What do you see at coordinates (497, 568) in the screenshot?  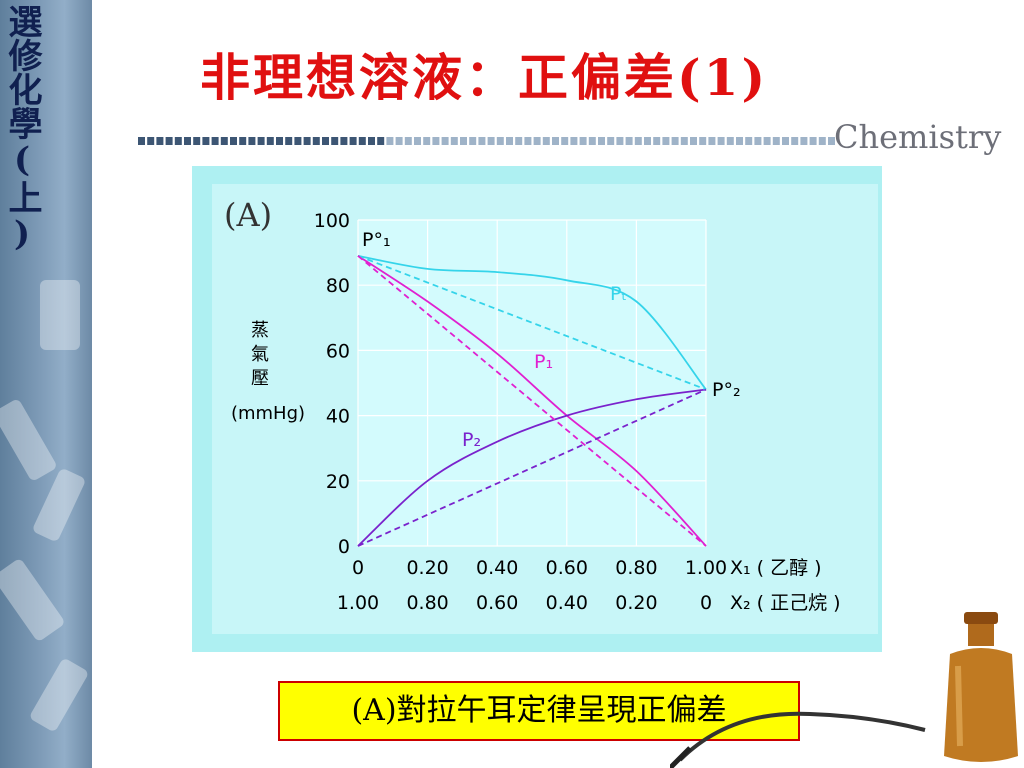 I see `x-top-tick-label: 0.40` at bounding box center [497, 568].